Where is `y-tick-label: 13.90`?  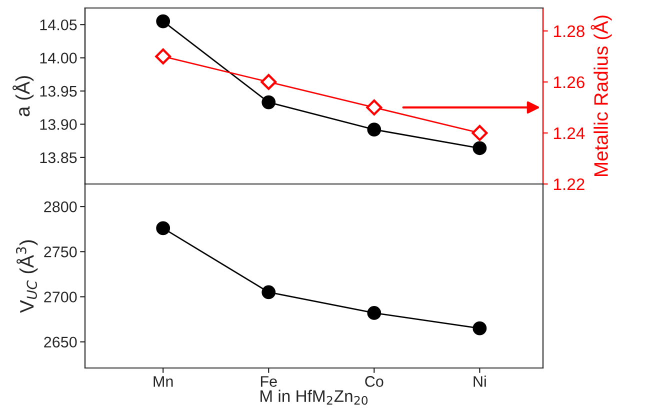
y-tick-label: 13.90 is located at coordinates (58, 124).